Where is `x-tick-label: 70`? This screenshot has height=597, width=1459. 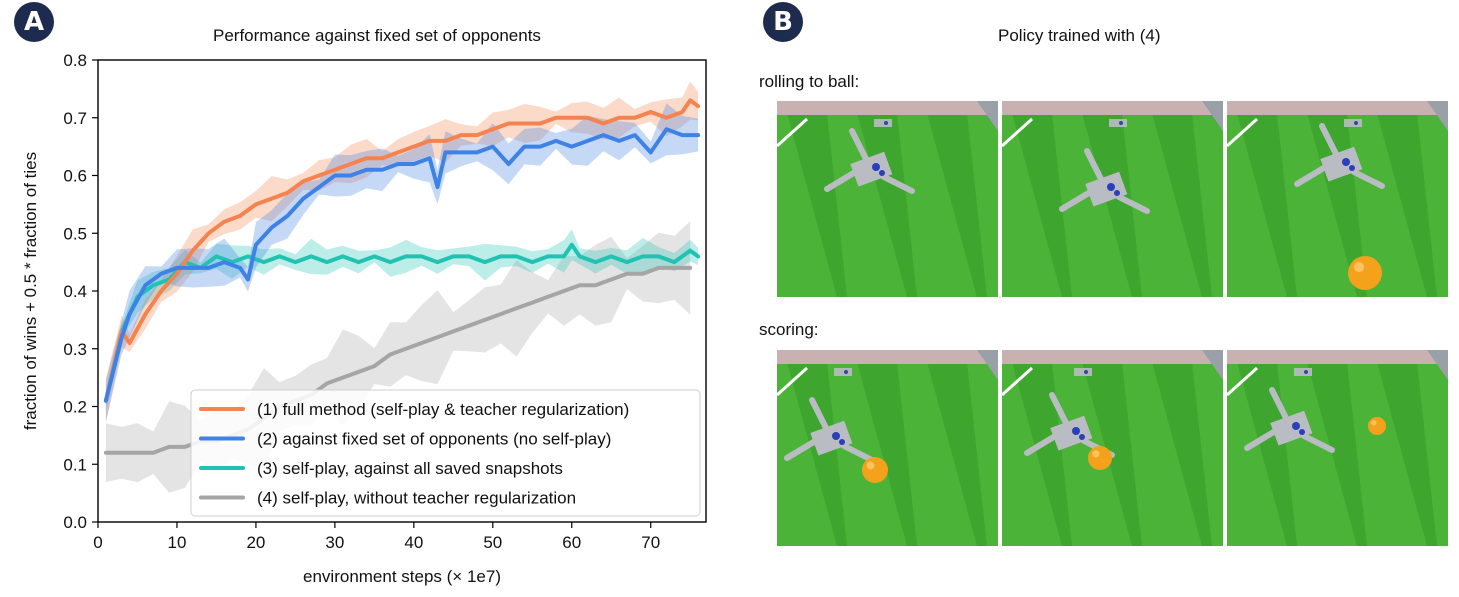
x-tick-label: 70 is located at coordinates (650, 542).